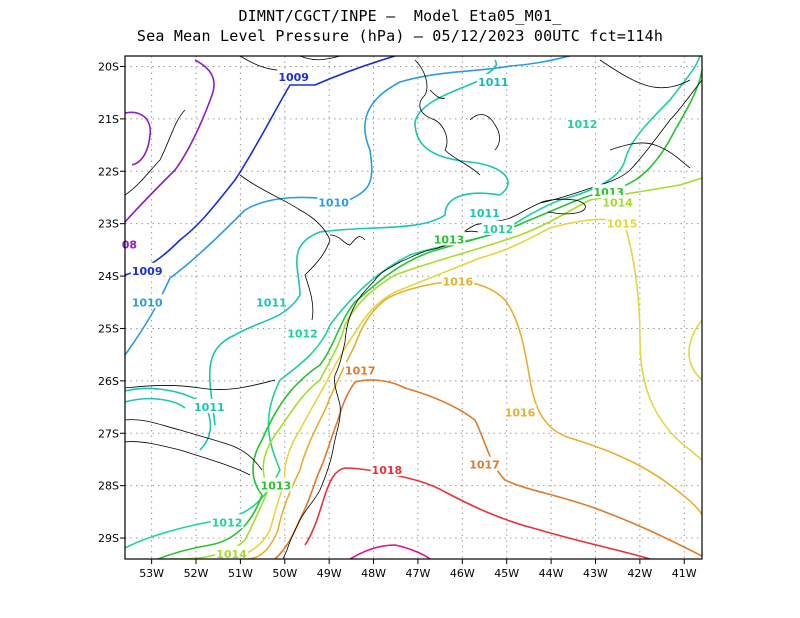  Describe the element at coordinates (108, 276) in the screenshot. I see `y-tick-label: 24S` at that location.